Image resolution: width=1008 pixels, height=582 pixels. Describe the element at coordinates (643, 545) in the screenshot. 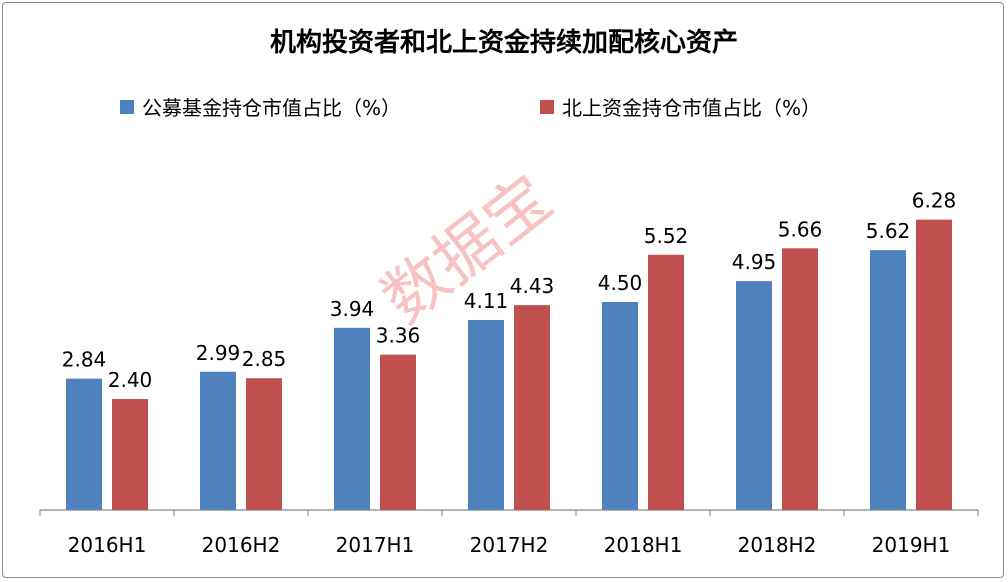

I see `x-tick-label-2018H1: 2018H1` at that location.